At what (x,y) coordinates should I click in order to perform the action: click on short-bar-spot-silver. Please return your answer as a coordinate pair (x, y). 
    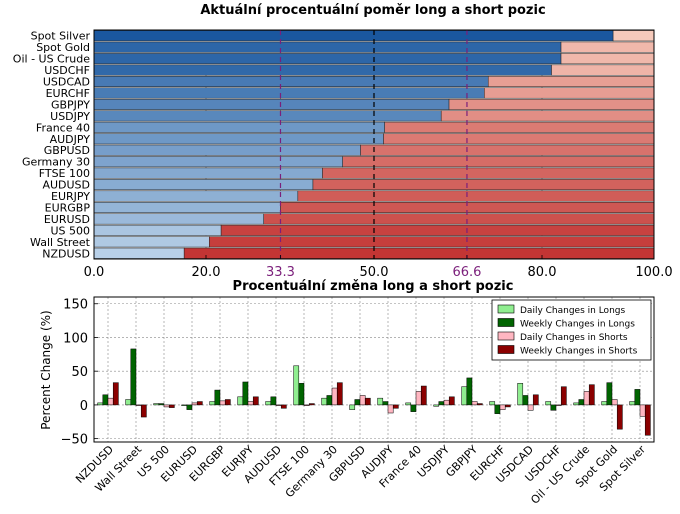
    Looking at the image, I should click on (633, 36).